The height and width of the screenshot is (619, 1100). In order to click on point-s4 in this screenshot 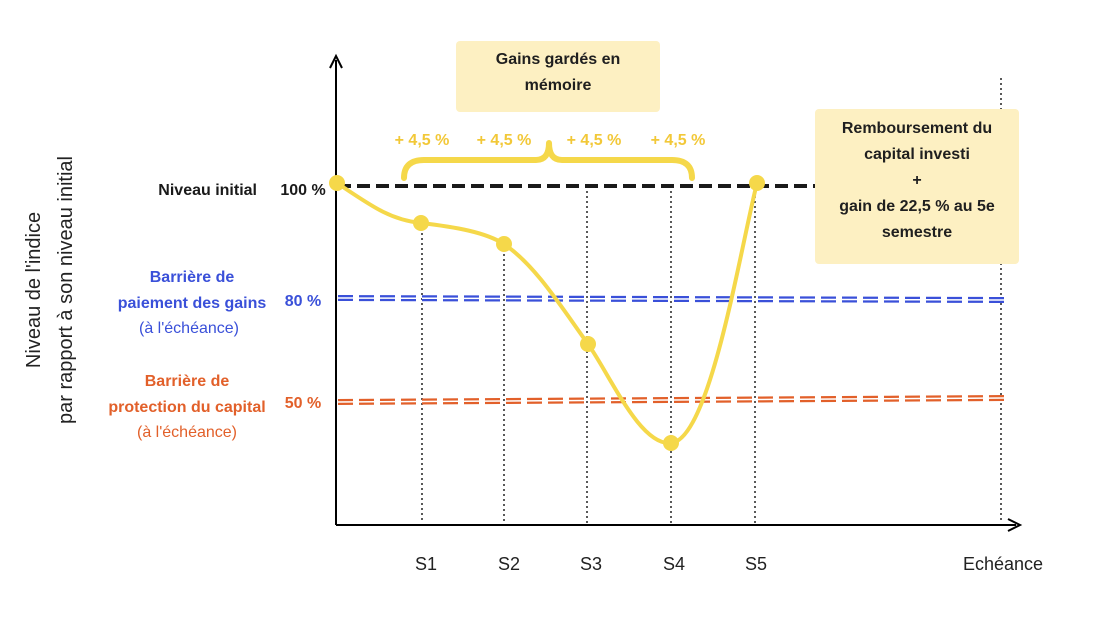, I will do `click(671, 443)`.